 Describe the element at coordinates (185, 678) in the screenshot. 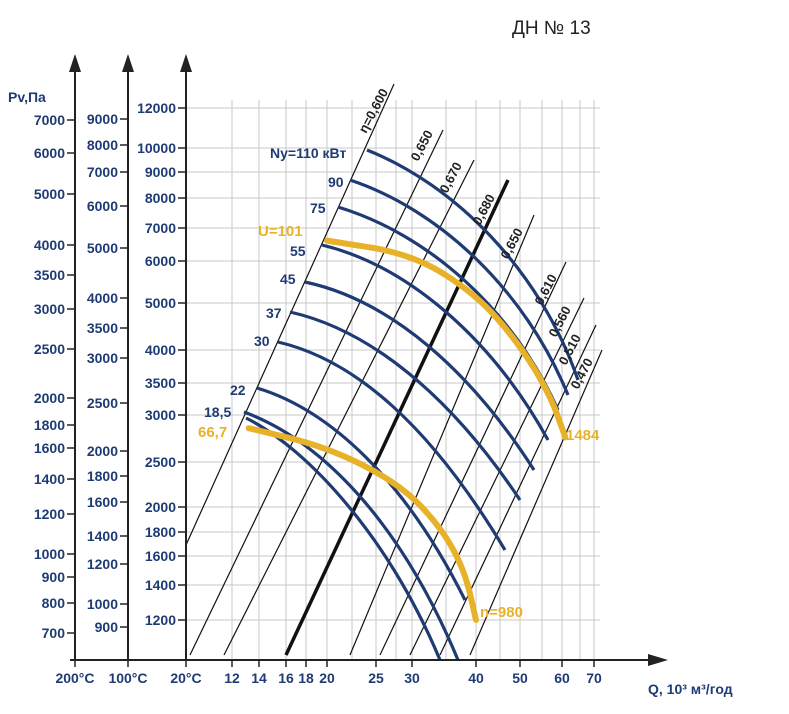

I see `temperature-label: 20°C` at that location.